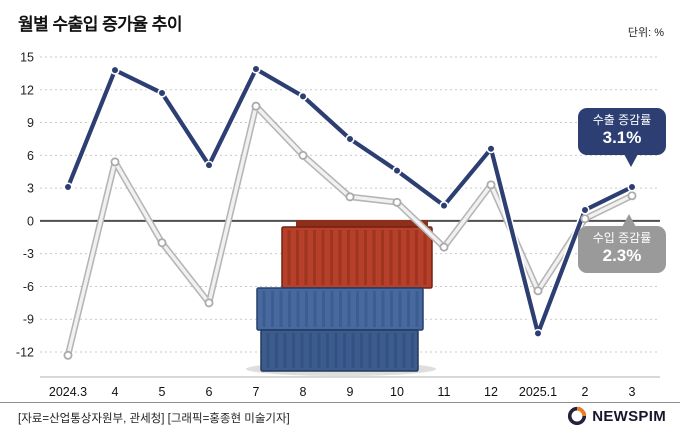 This screenshot has width=680, height=442. I want to click on x-axis-label: 11, so click(444, 392).